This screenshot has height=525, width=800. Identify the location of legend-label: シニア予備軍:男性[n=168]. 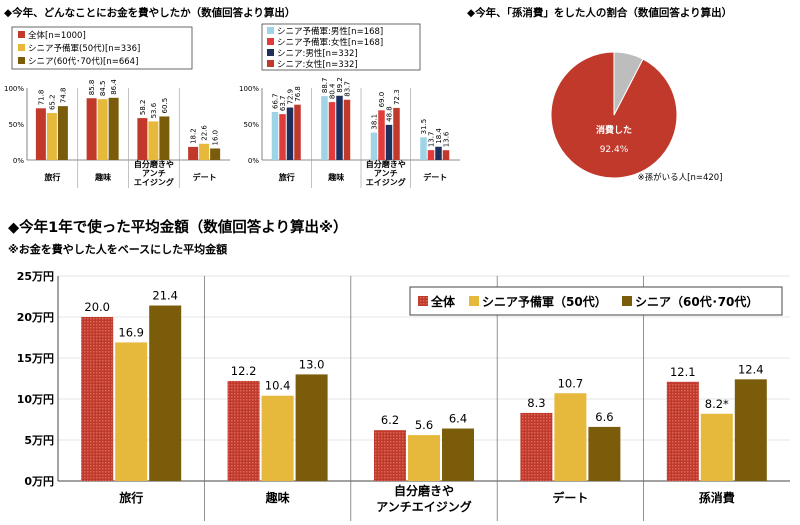
(330, 31).